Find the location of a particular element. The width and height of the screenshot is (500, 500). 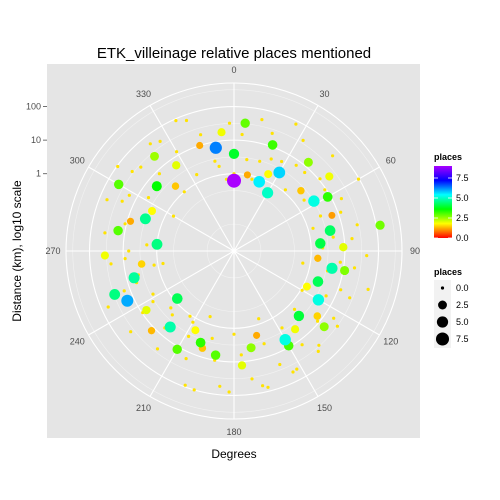

chart-title: ETK_villeinage relative places mentioned is located at coordinates (234, 53).